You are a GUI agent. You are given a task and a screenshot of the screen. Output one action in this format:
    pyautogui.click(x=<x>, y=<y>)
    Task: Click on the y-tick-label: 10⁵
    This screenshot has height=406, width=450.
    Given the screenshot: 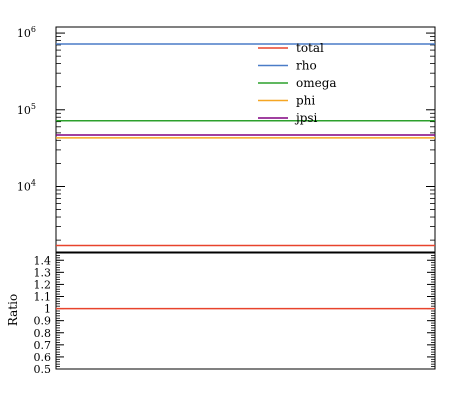 What is the action you would take?
    pyautogui.click(x=26, y=109)
    